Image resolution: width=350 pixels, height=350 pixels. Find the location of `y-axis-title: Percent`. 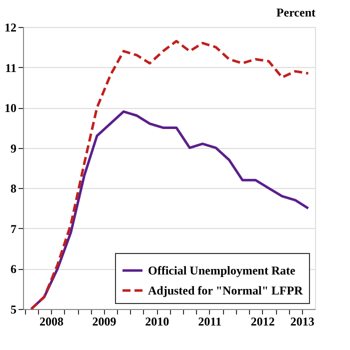

y-axis-title: Percent is located at coordinates (296, 13).